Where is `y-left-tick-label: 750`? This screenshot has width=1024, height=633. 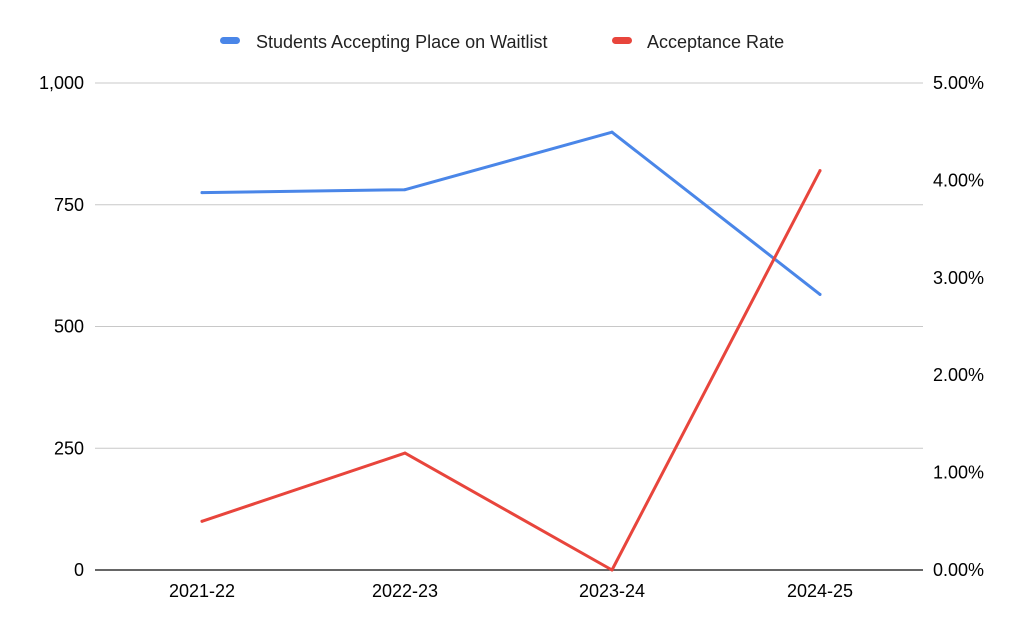
y-left-tick-label: 750 is located at coordinates (69, 205).